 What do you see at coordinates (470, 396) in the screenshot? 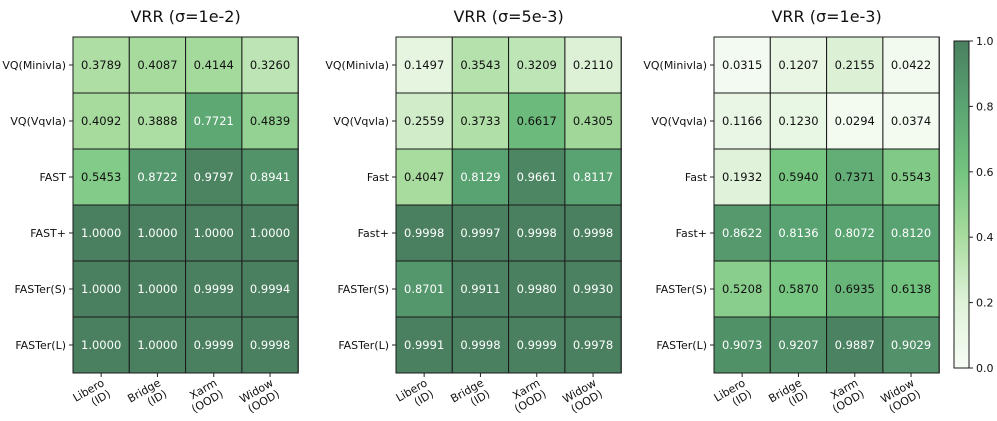
I see `column-label: Bridge(ID)` at bounding box center [470, 396].